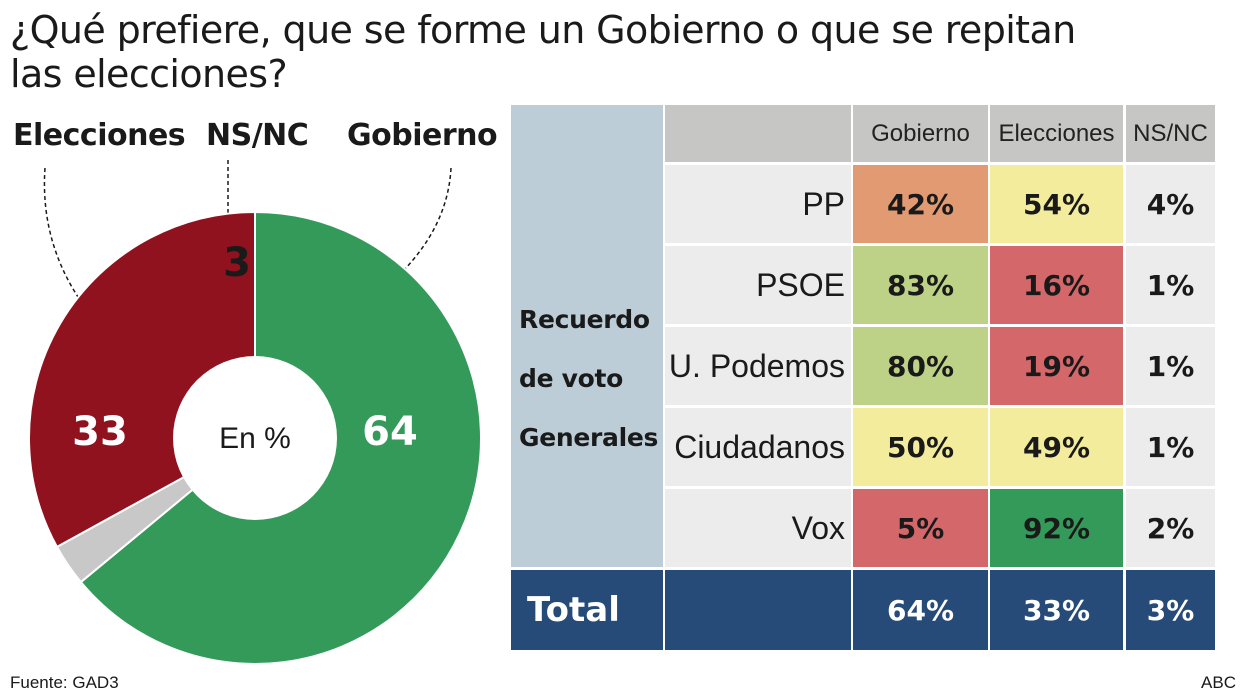  What do you see at coordinates (758, 447) in the screenshot?
I see `party-label: Ciudadanos` at bounding box center [758, 447].